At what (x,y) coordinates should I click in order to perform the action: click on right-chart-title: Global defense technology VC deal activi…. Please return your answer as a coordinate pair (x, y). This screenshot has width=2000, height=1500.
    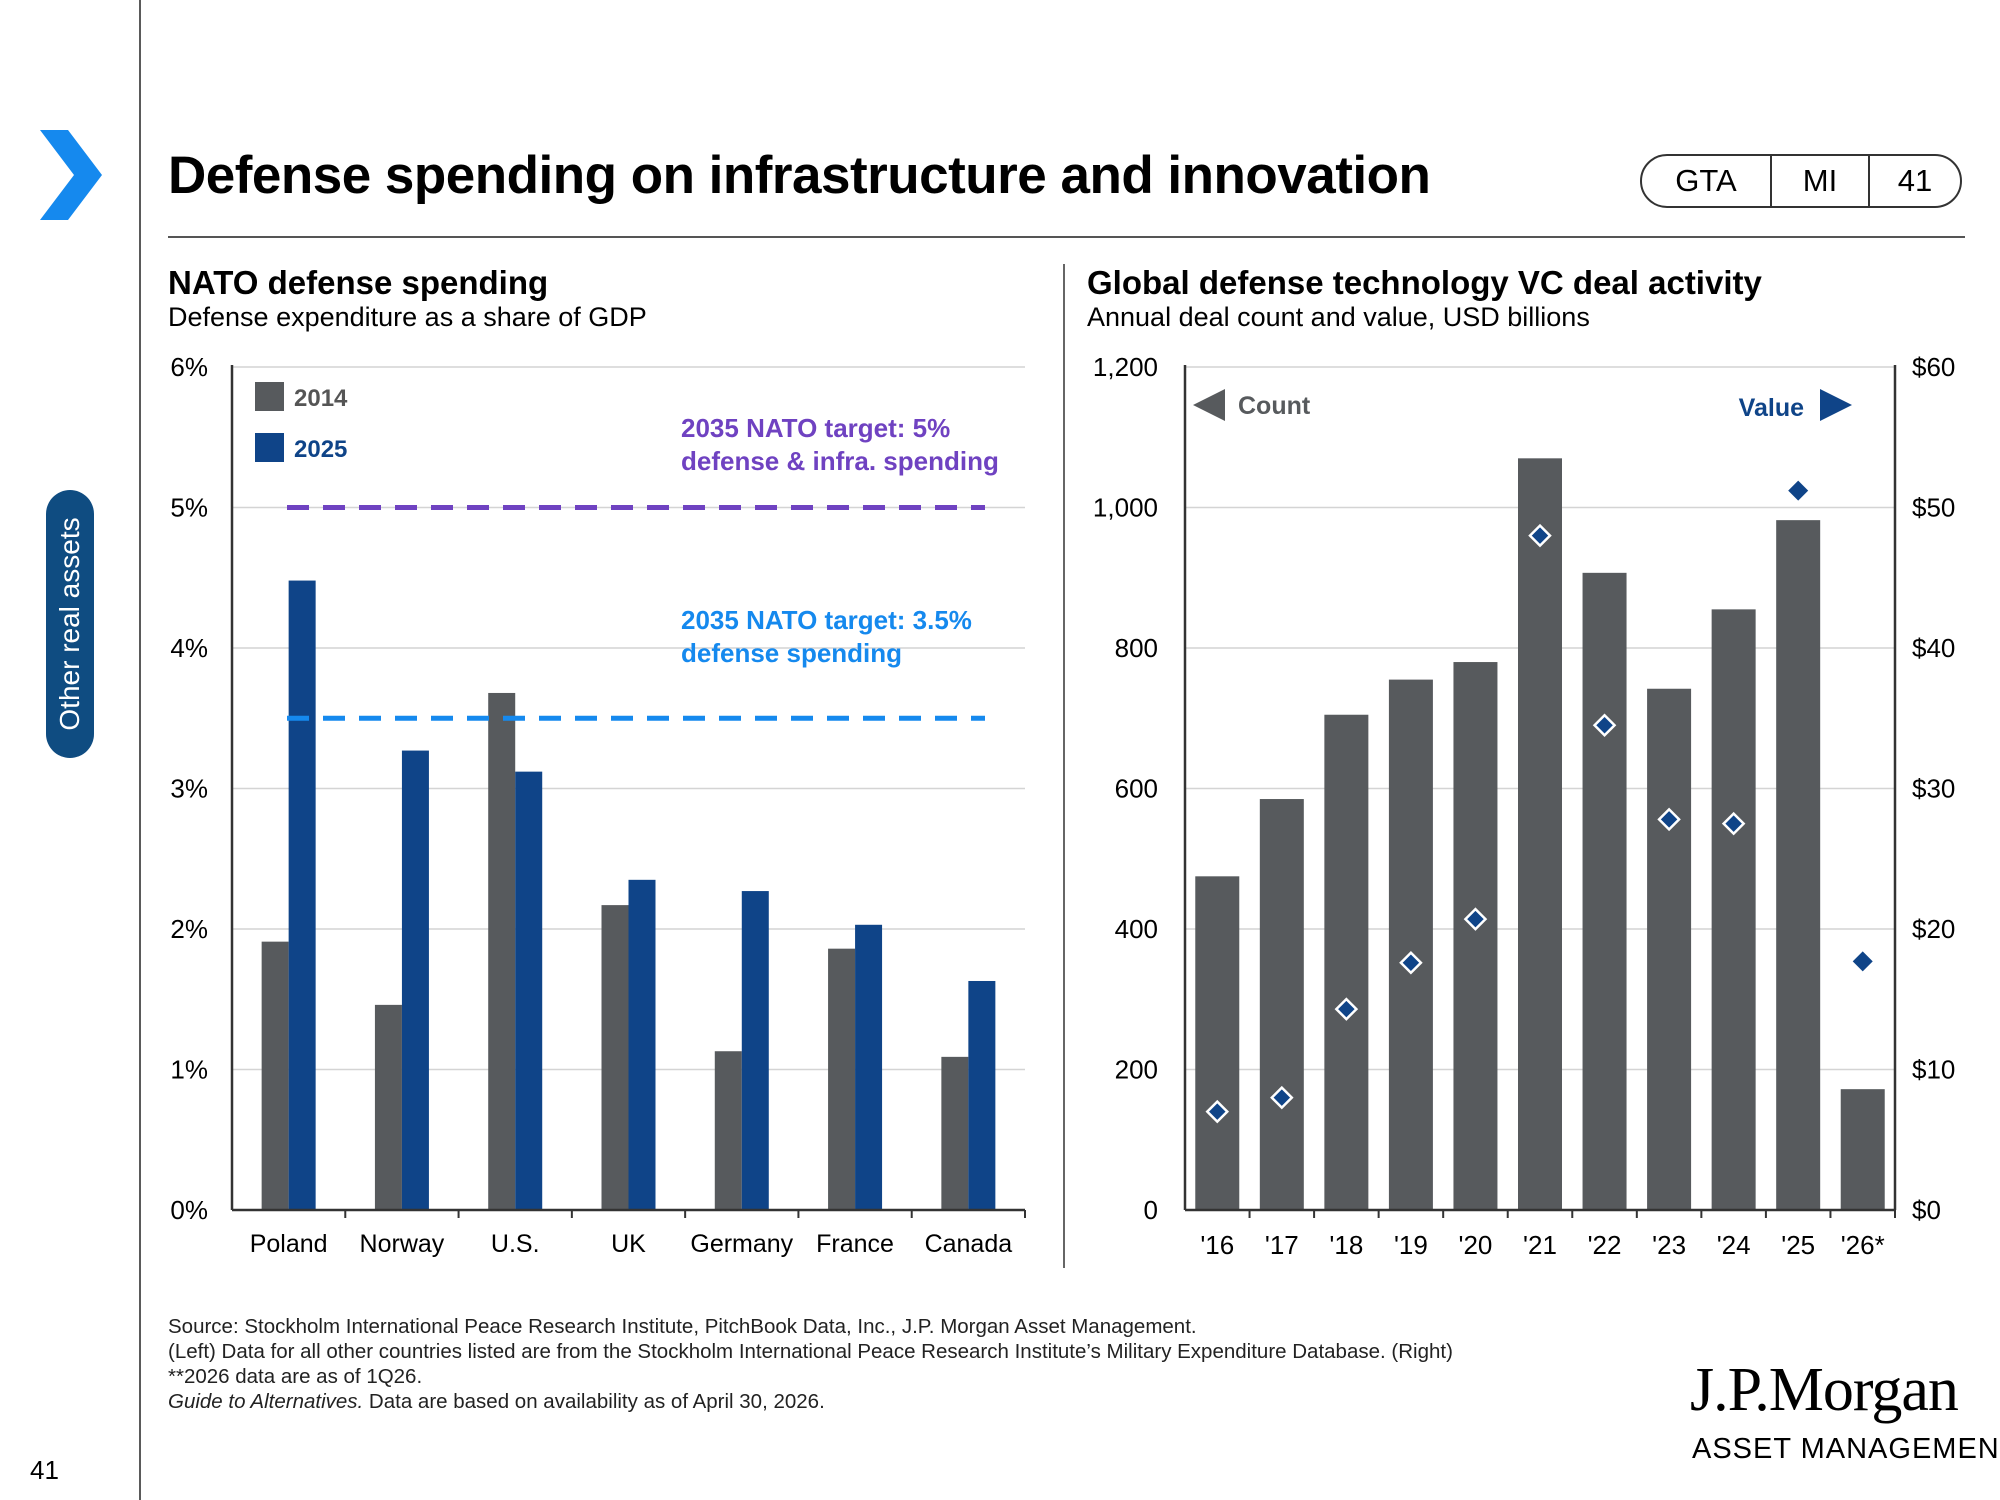
    Looking at the image, I should click on (1424, 282).